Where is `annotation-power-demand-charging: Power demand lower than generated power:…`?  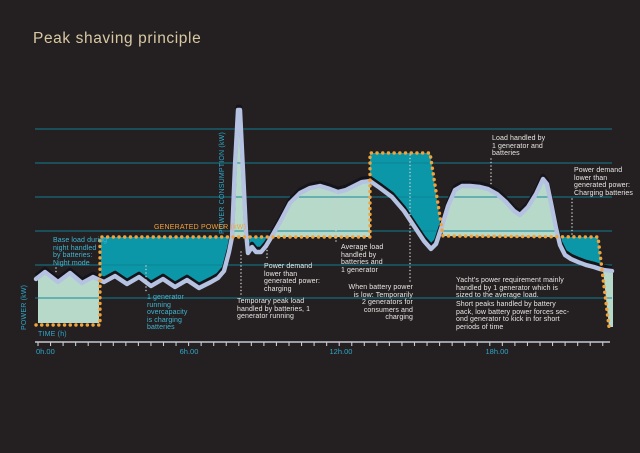 annotation-power-demand-charging: Power demand lower than generated power:… is located at coordinates (292, 278).